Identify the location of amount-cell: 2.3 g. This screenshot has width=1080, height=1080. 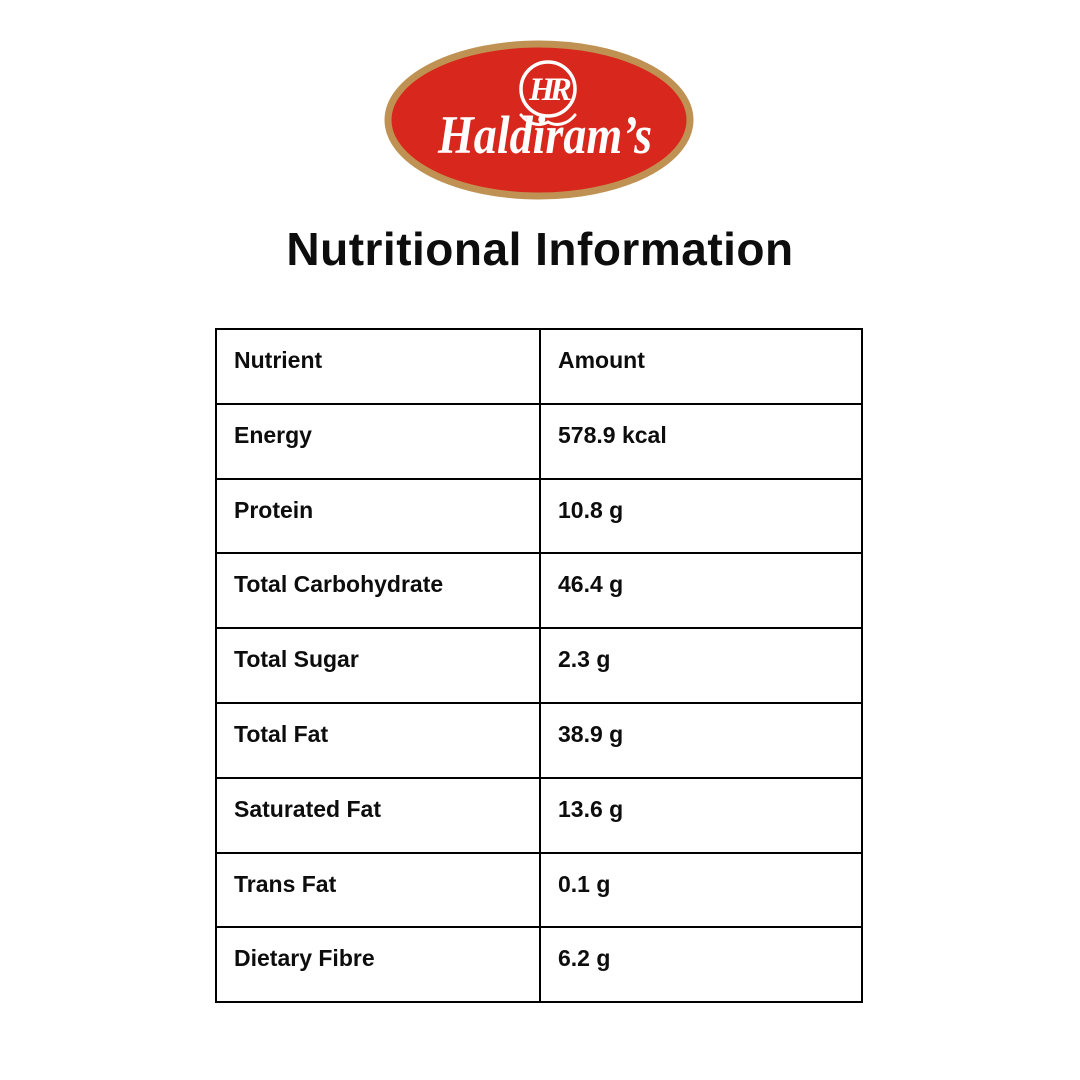
(701, 665).